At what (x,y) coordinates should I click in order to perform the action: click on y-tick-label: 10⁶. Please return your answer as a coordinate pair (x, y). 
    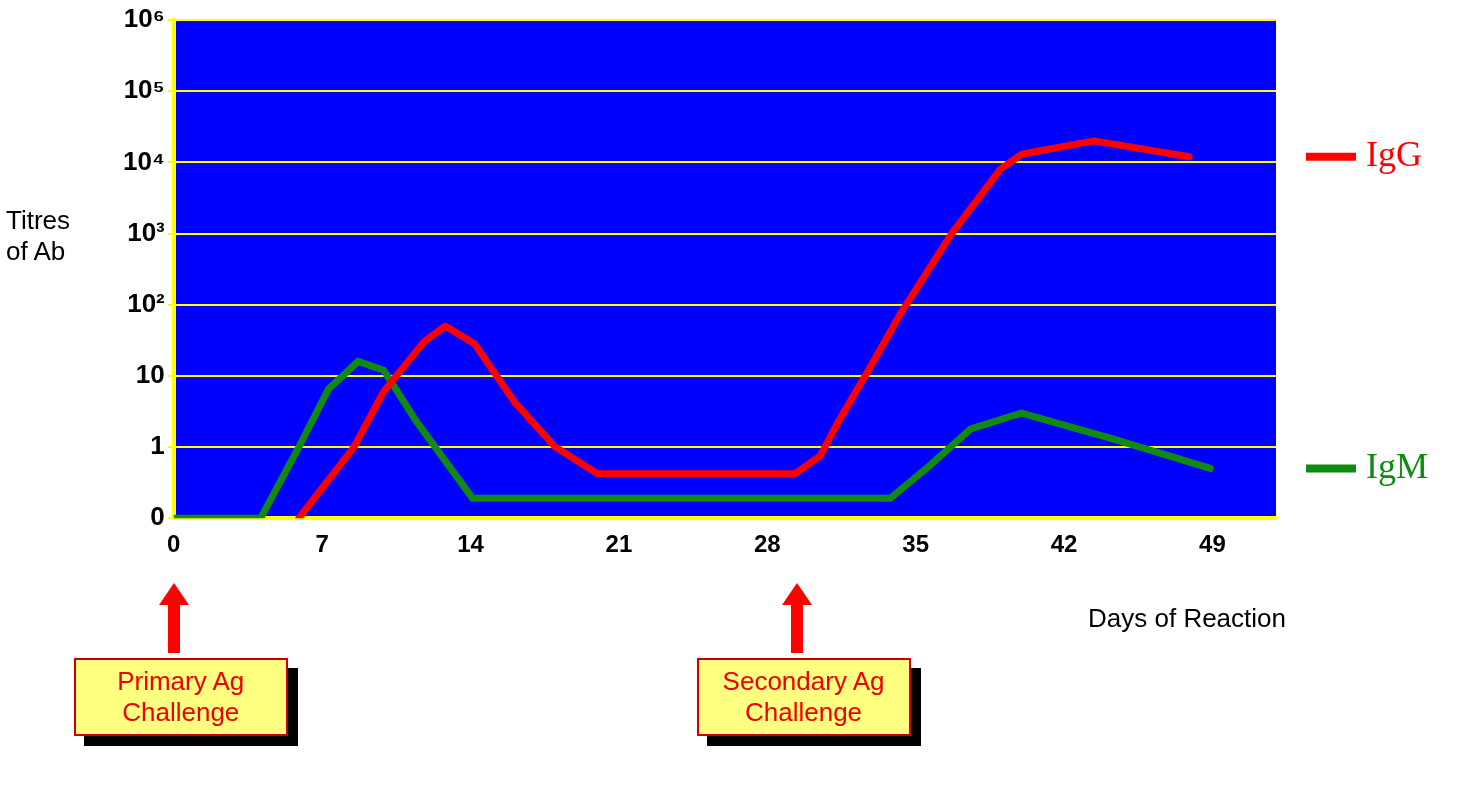
    Looking at the image, I should click on (144, 18).